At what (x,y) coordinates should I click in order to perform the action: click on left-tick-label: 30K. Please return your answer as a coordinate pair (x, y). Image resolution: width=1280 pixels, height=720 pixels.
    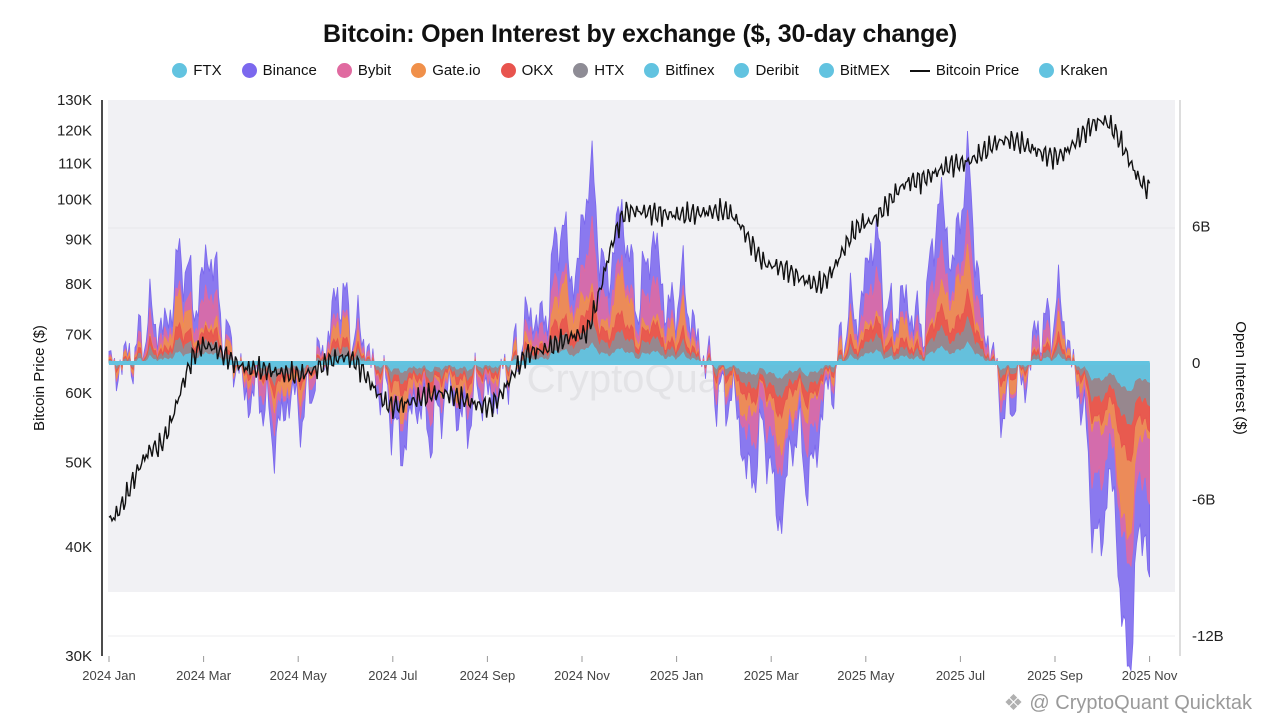
    Looking at the image, I should click on (78, 656).